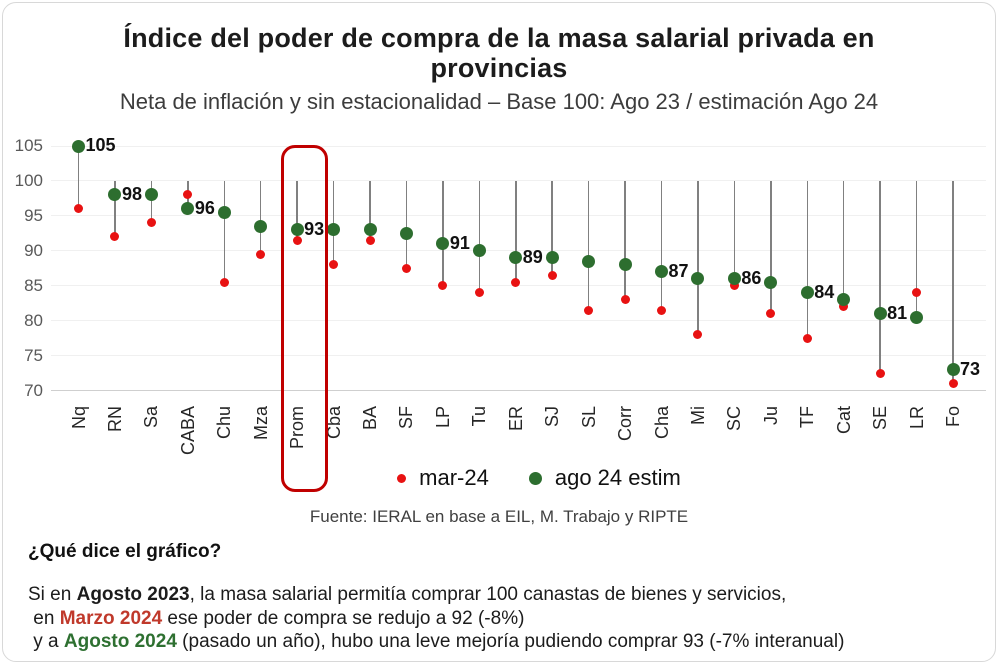 This screenshot has height=666, width=1000. Describe the element at coordinates (953, 417) in the screenshot. I see `x-category-label: Fo` at that location.